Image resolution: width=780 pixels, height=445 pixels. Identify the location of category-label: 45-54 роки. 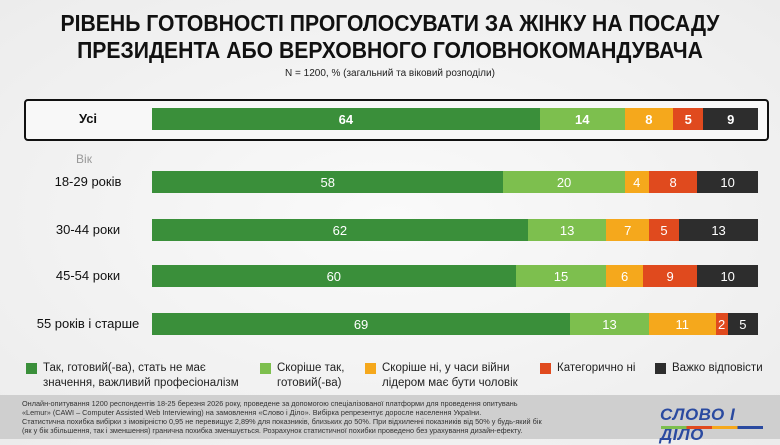
(88, 275).